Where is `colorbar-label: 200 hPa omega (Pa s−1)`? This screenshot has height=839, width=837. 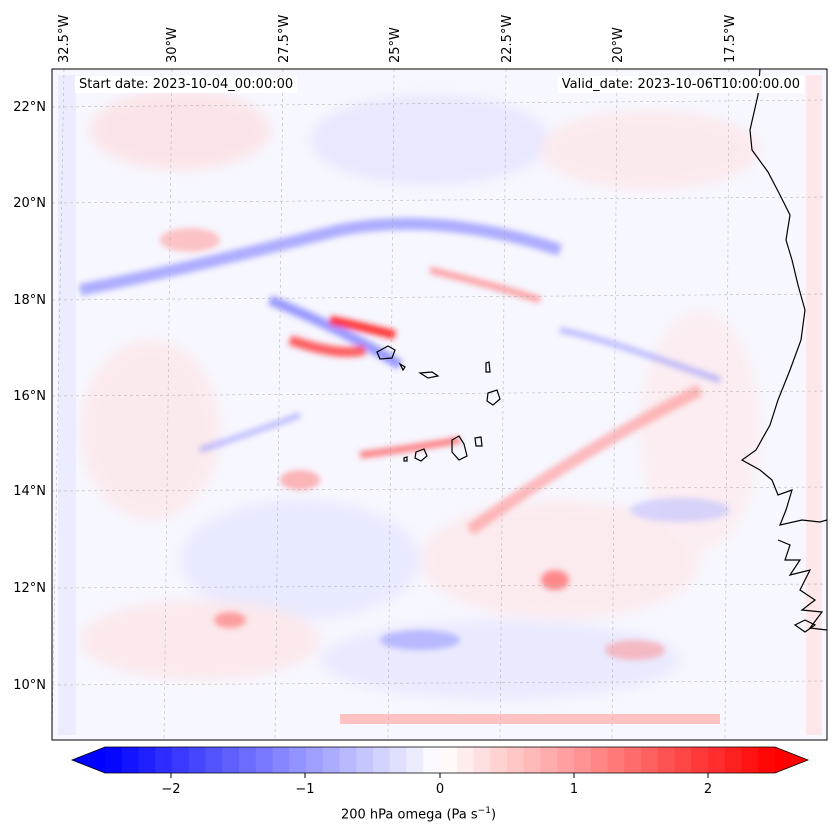 colorbar-label: 200 hPa omega (Pa s−1) is located at coordinates (418, 814).